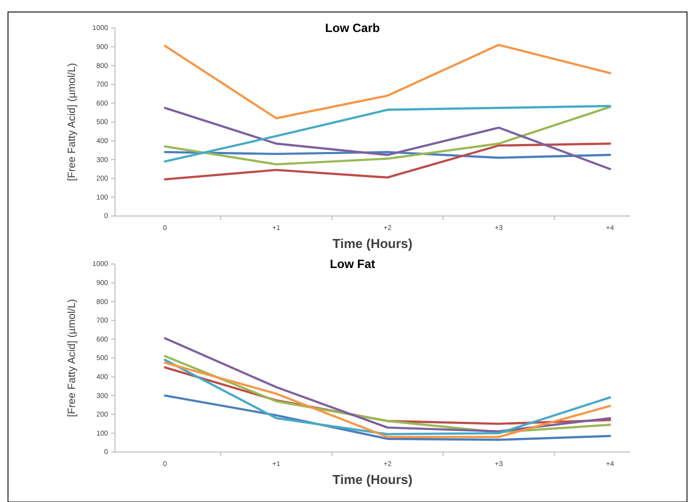 The height and width of the screenshot is (502, 695). Describe the element at coordinates (352, 28) in the screenshot. I see `chart-title: Low Carb` at that location.